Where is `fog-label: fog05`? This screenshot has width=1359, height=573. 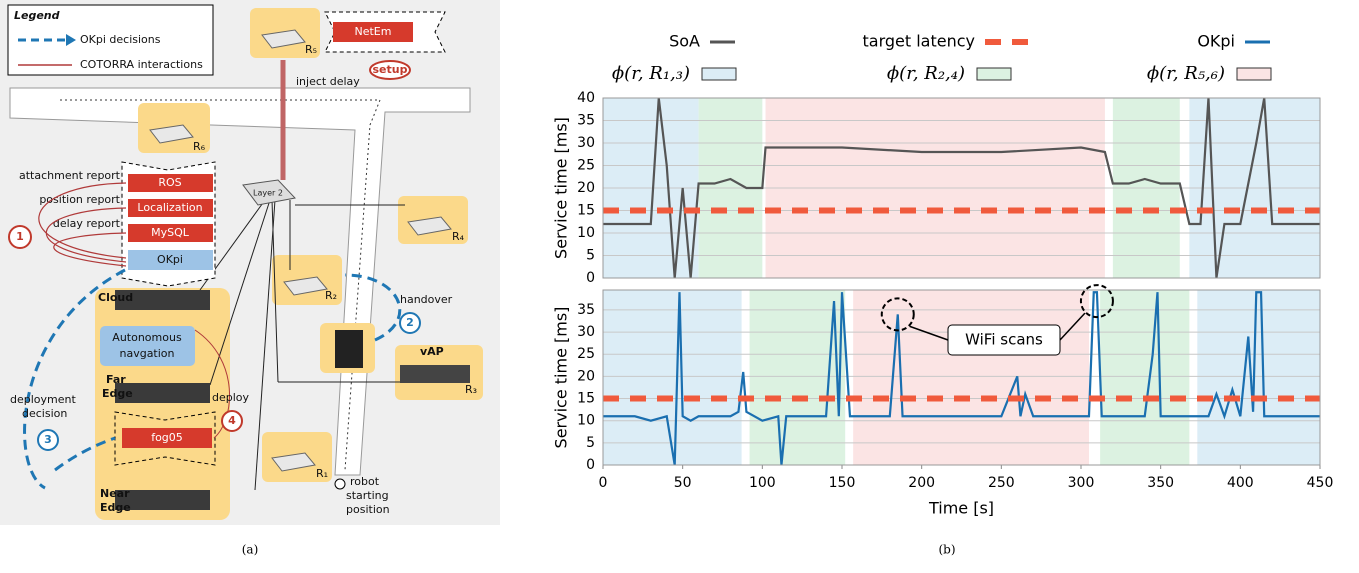 fog-label: fog05 is located at coordinates (167, 437).